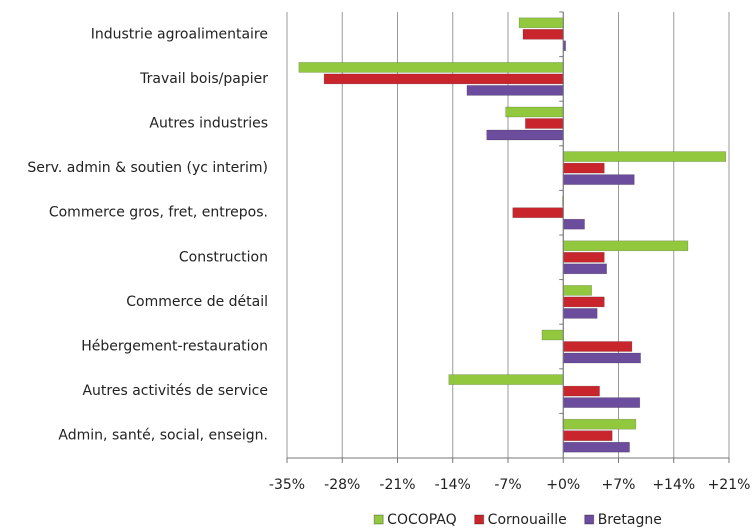  Describe the element at coordinates (527, 520) in the screenshot. I see `legend-label: Cornouaille` at that location.